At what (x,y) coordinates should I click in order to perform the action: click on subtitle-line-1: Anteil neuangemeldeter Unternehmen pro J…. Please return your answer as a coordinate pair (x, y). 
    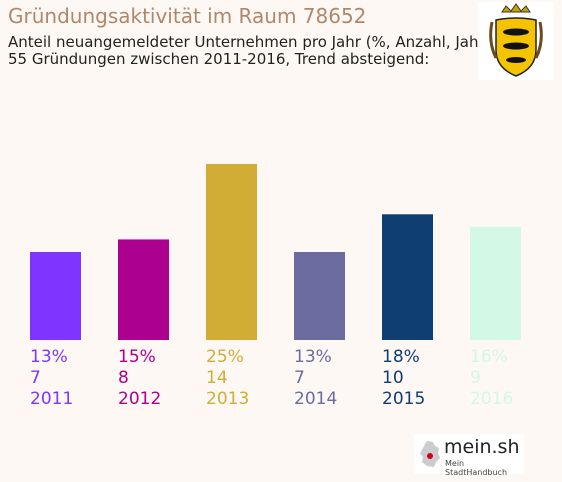
    Looking at the image, I should click on (249, 42).